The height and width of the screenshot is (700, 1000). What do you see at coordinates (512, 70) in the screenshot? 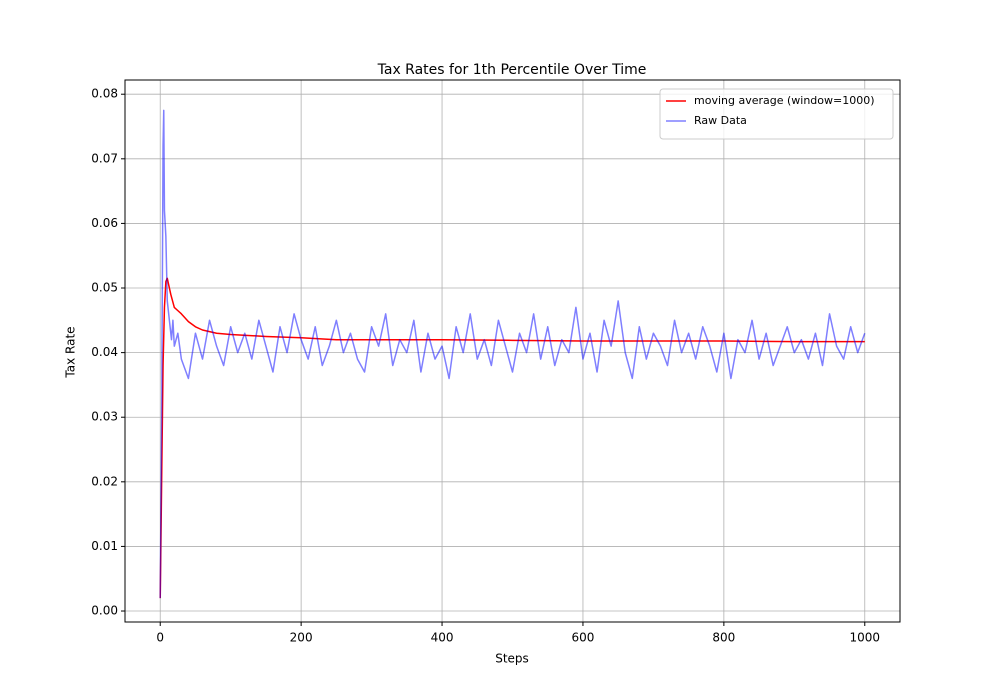
I see `chart-title: Tax Rates for 1th Percentile Over Time` at bounding box center [512, 70].